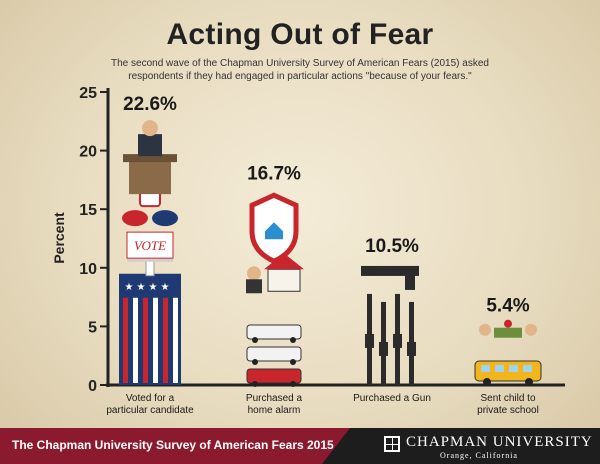  Describe the element at coordinates (92, 327) in the screenshot. I see `y-tick-label: 5` at that location.